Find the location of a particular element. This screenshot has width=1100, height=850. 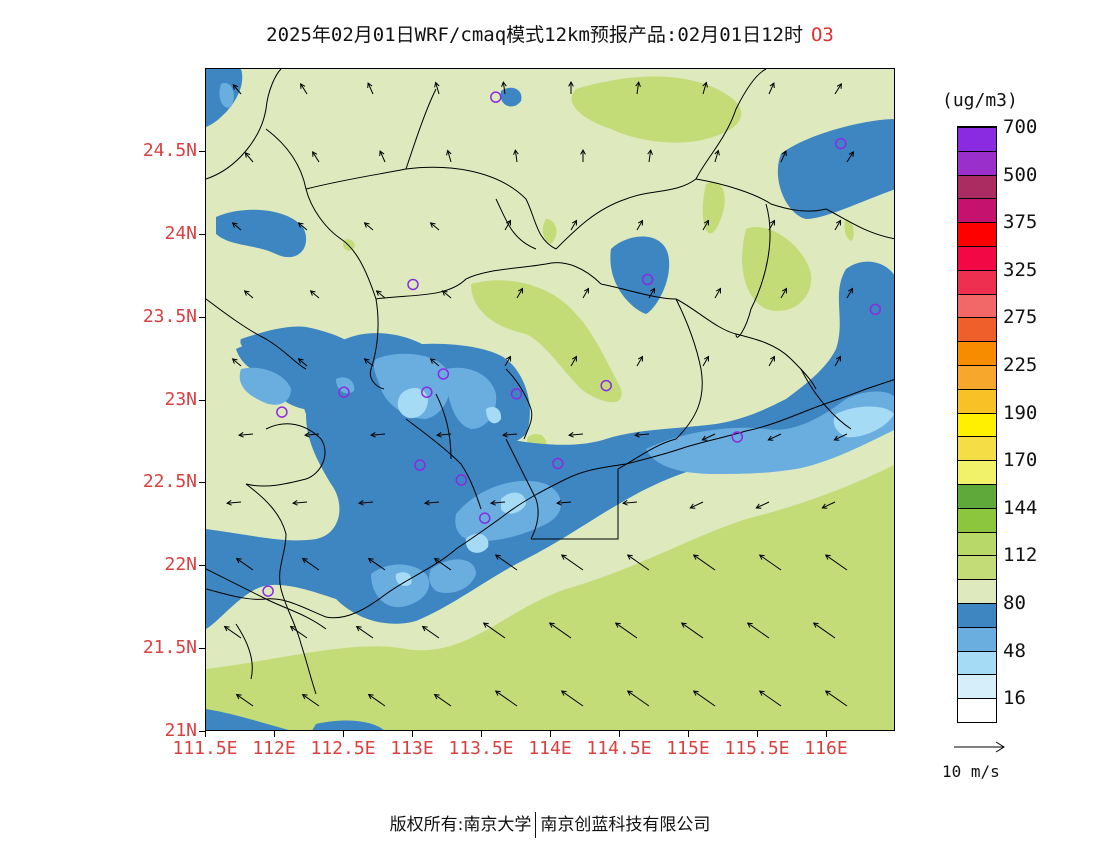

y-tick-label: 23N is located at coordinates (180, 399).